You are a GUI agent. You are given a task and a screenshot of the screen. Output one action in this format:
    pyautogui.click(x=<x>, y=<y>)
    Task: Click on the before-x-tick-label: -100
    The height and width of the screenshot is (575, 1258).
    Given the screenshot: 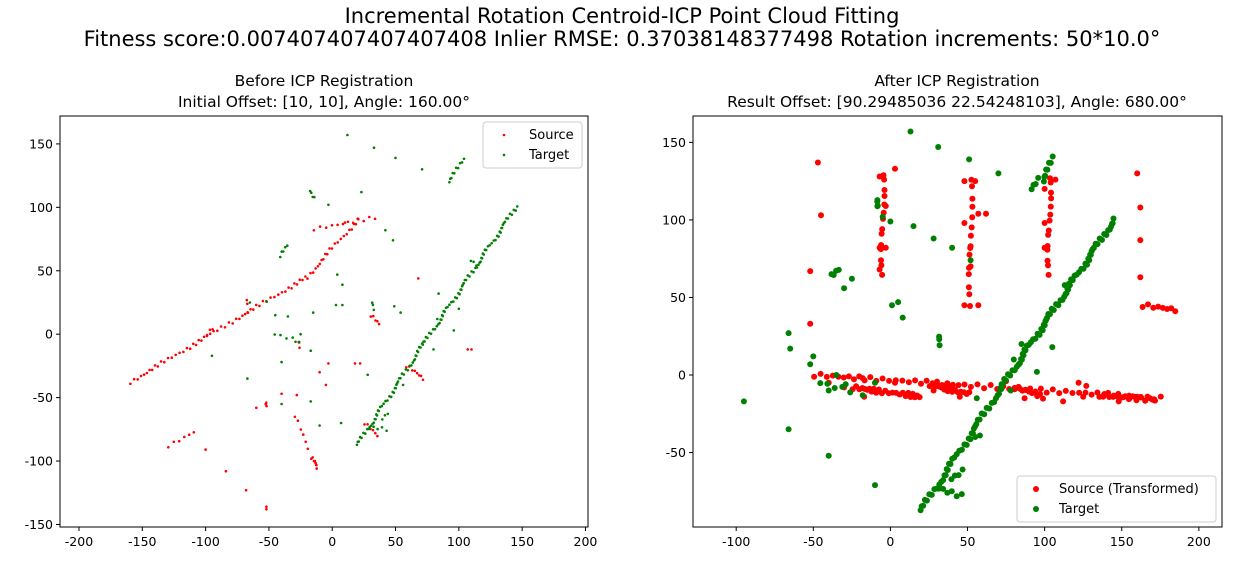 What is the action you would take?
    pyautogui.click(x=205, y=541)
    